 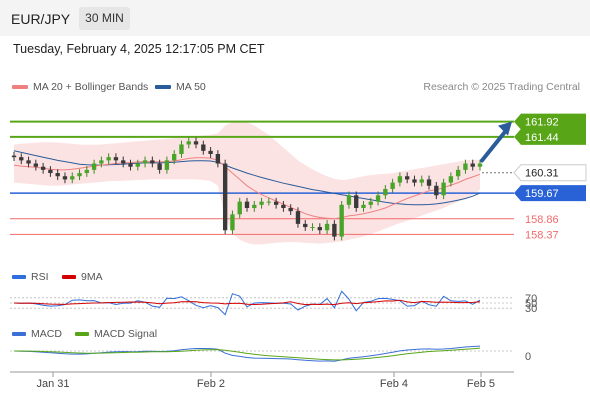 I want to click on legend-ma20: MA 20 + Bollinger Bands, so click(x=80, y=87).